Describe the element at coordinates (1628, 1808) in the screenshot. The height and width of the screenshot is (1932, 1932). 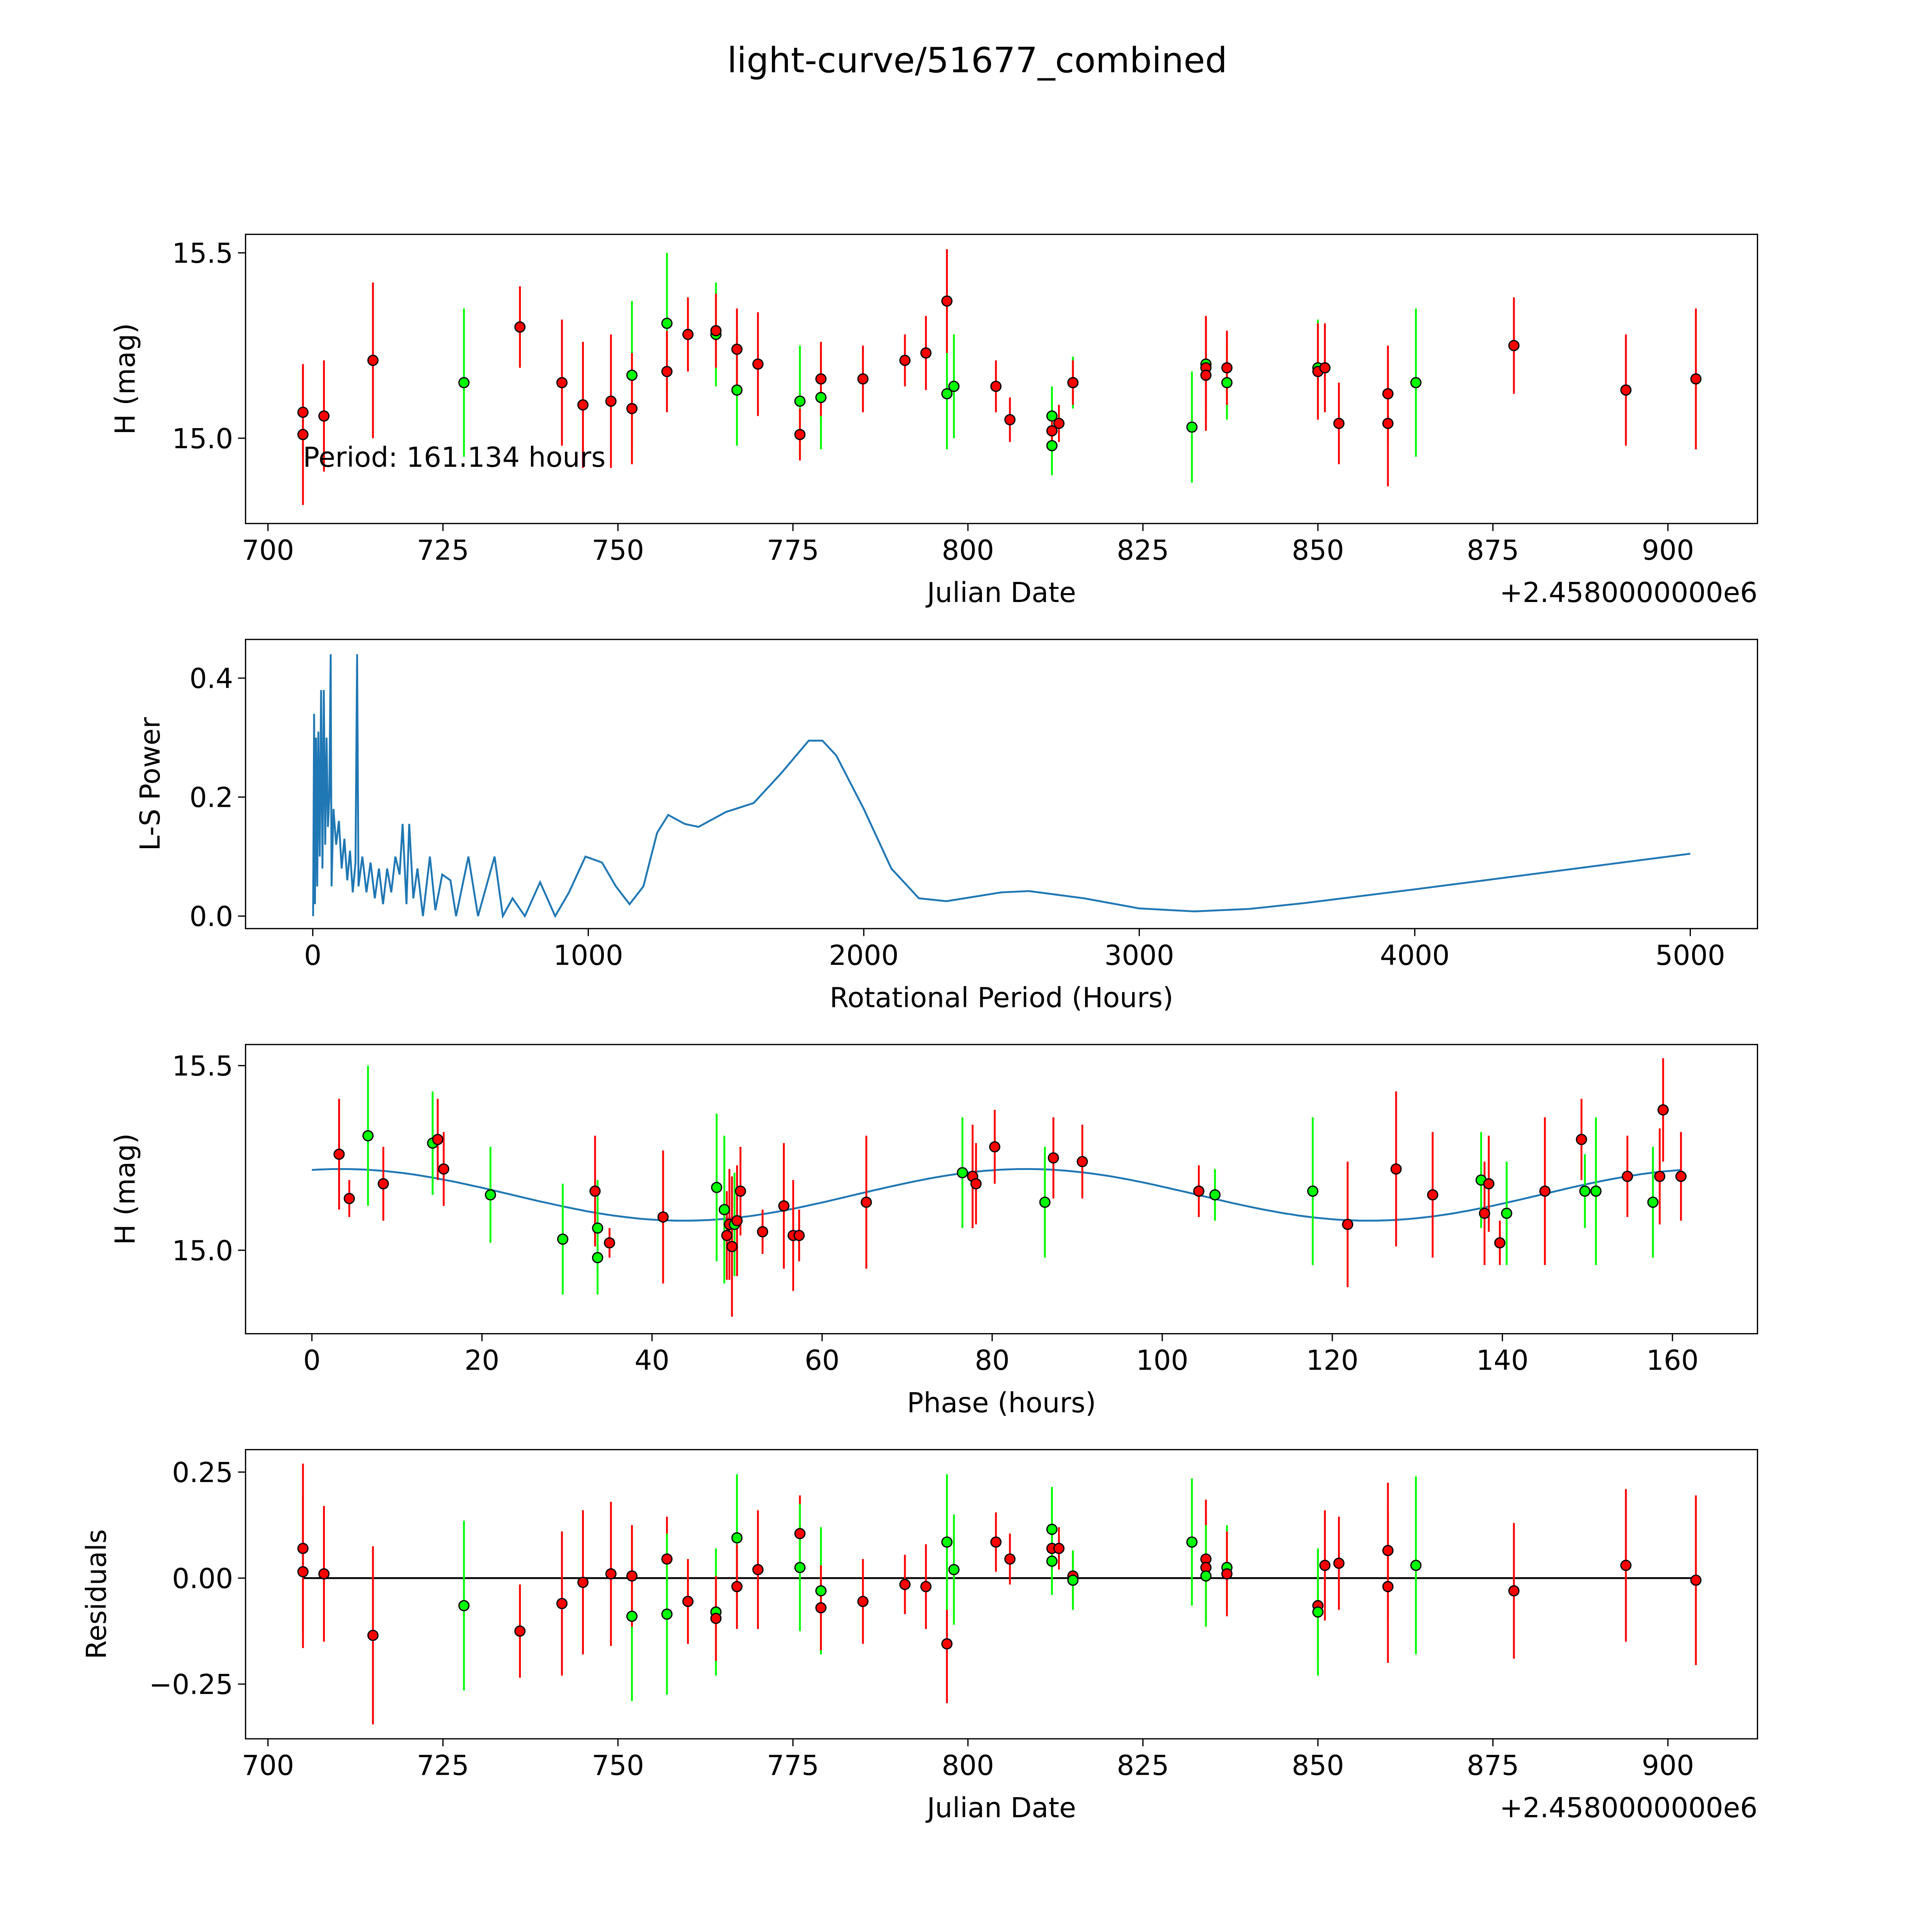
I see `x-offset-text: +2.4580000000e6` at that location.